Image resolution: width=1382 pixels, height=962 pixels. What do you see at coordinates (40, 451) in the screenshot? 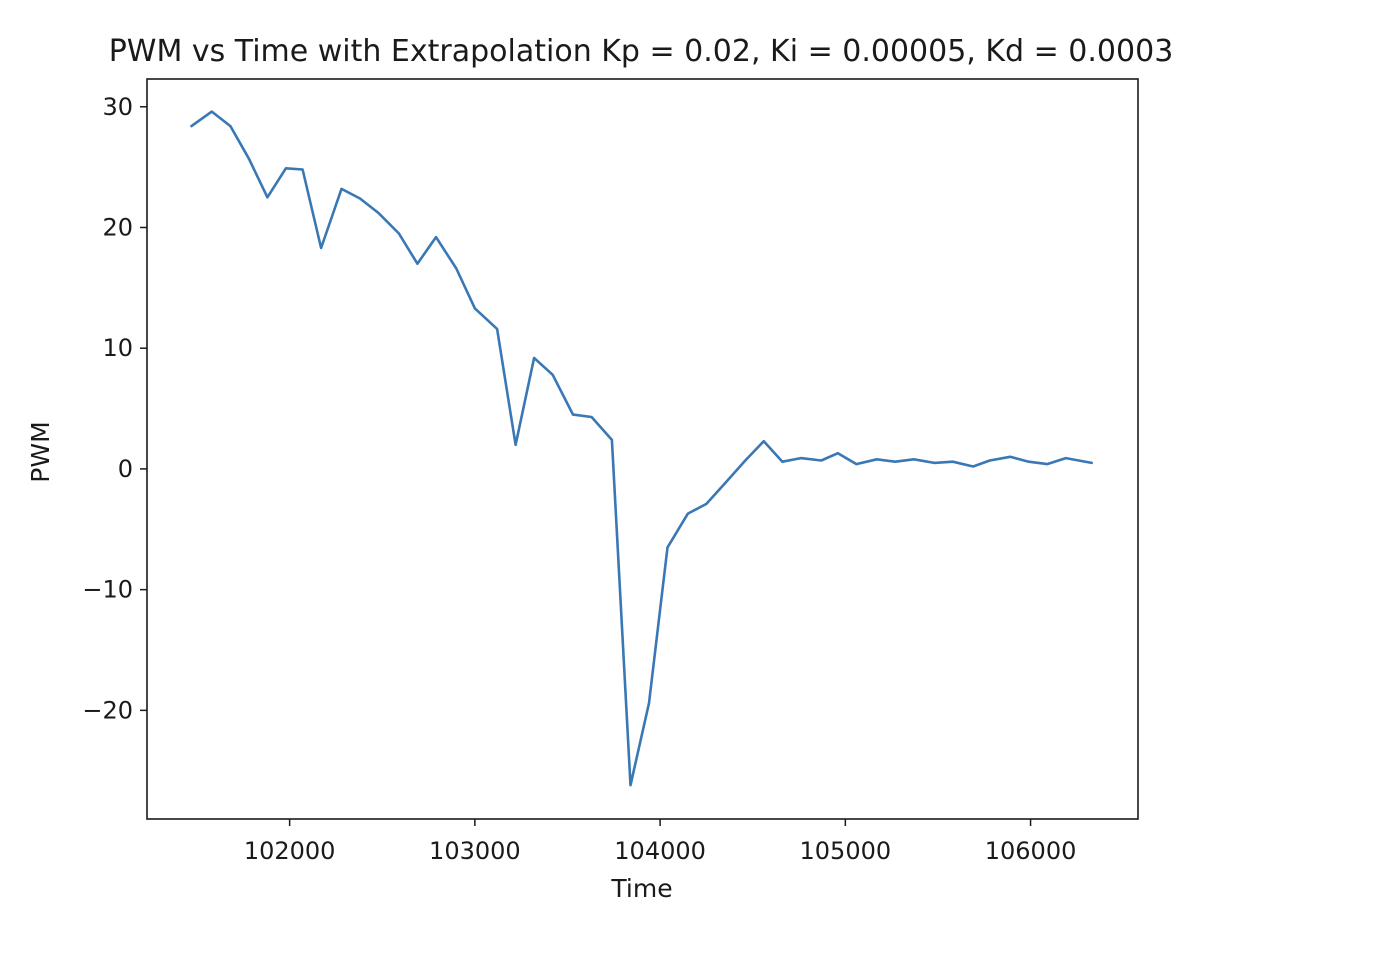
I see `y-axis-label: PWM` at bounding box center [40, 451].